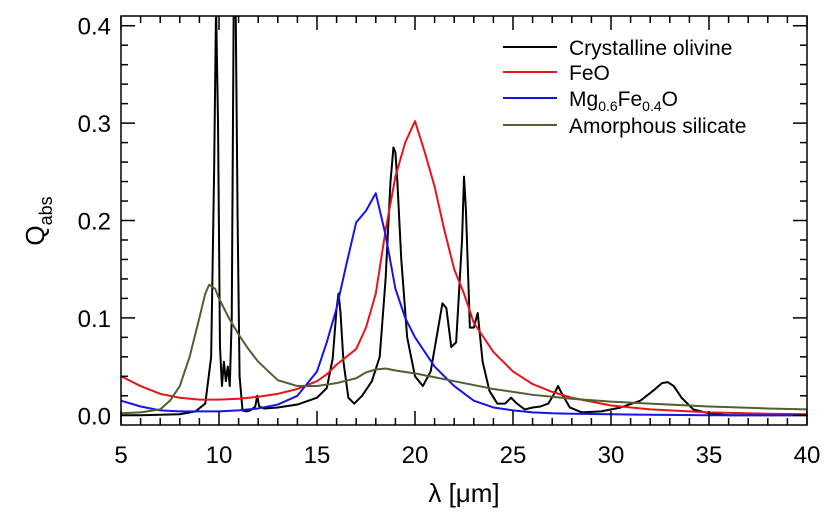  What do you see at coordinates (463, 493) in the screenshot?
I see `x-axis-title: λ [μm]` at bounding box center [463, 493].